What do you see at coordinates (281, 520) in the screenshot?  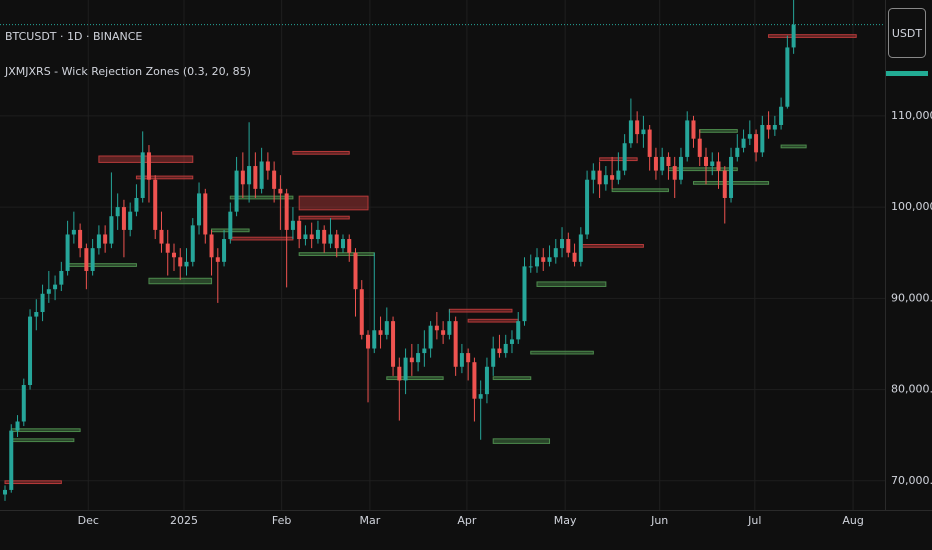 I see `x-tick-label: Feb` at bounding box center [281, 520].